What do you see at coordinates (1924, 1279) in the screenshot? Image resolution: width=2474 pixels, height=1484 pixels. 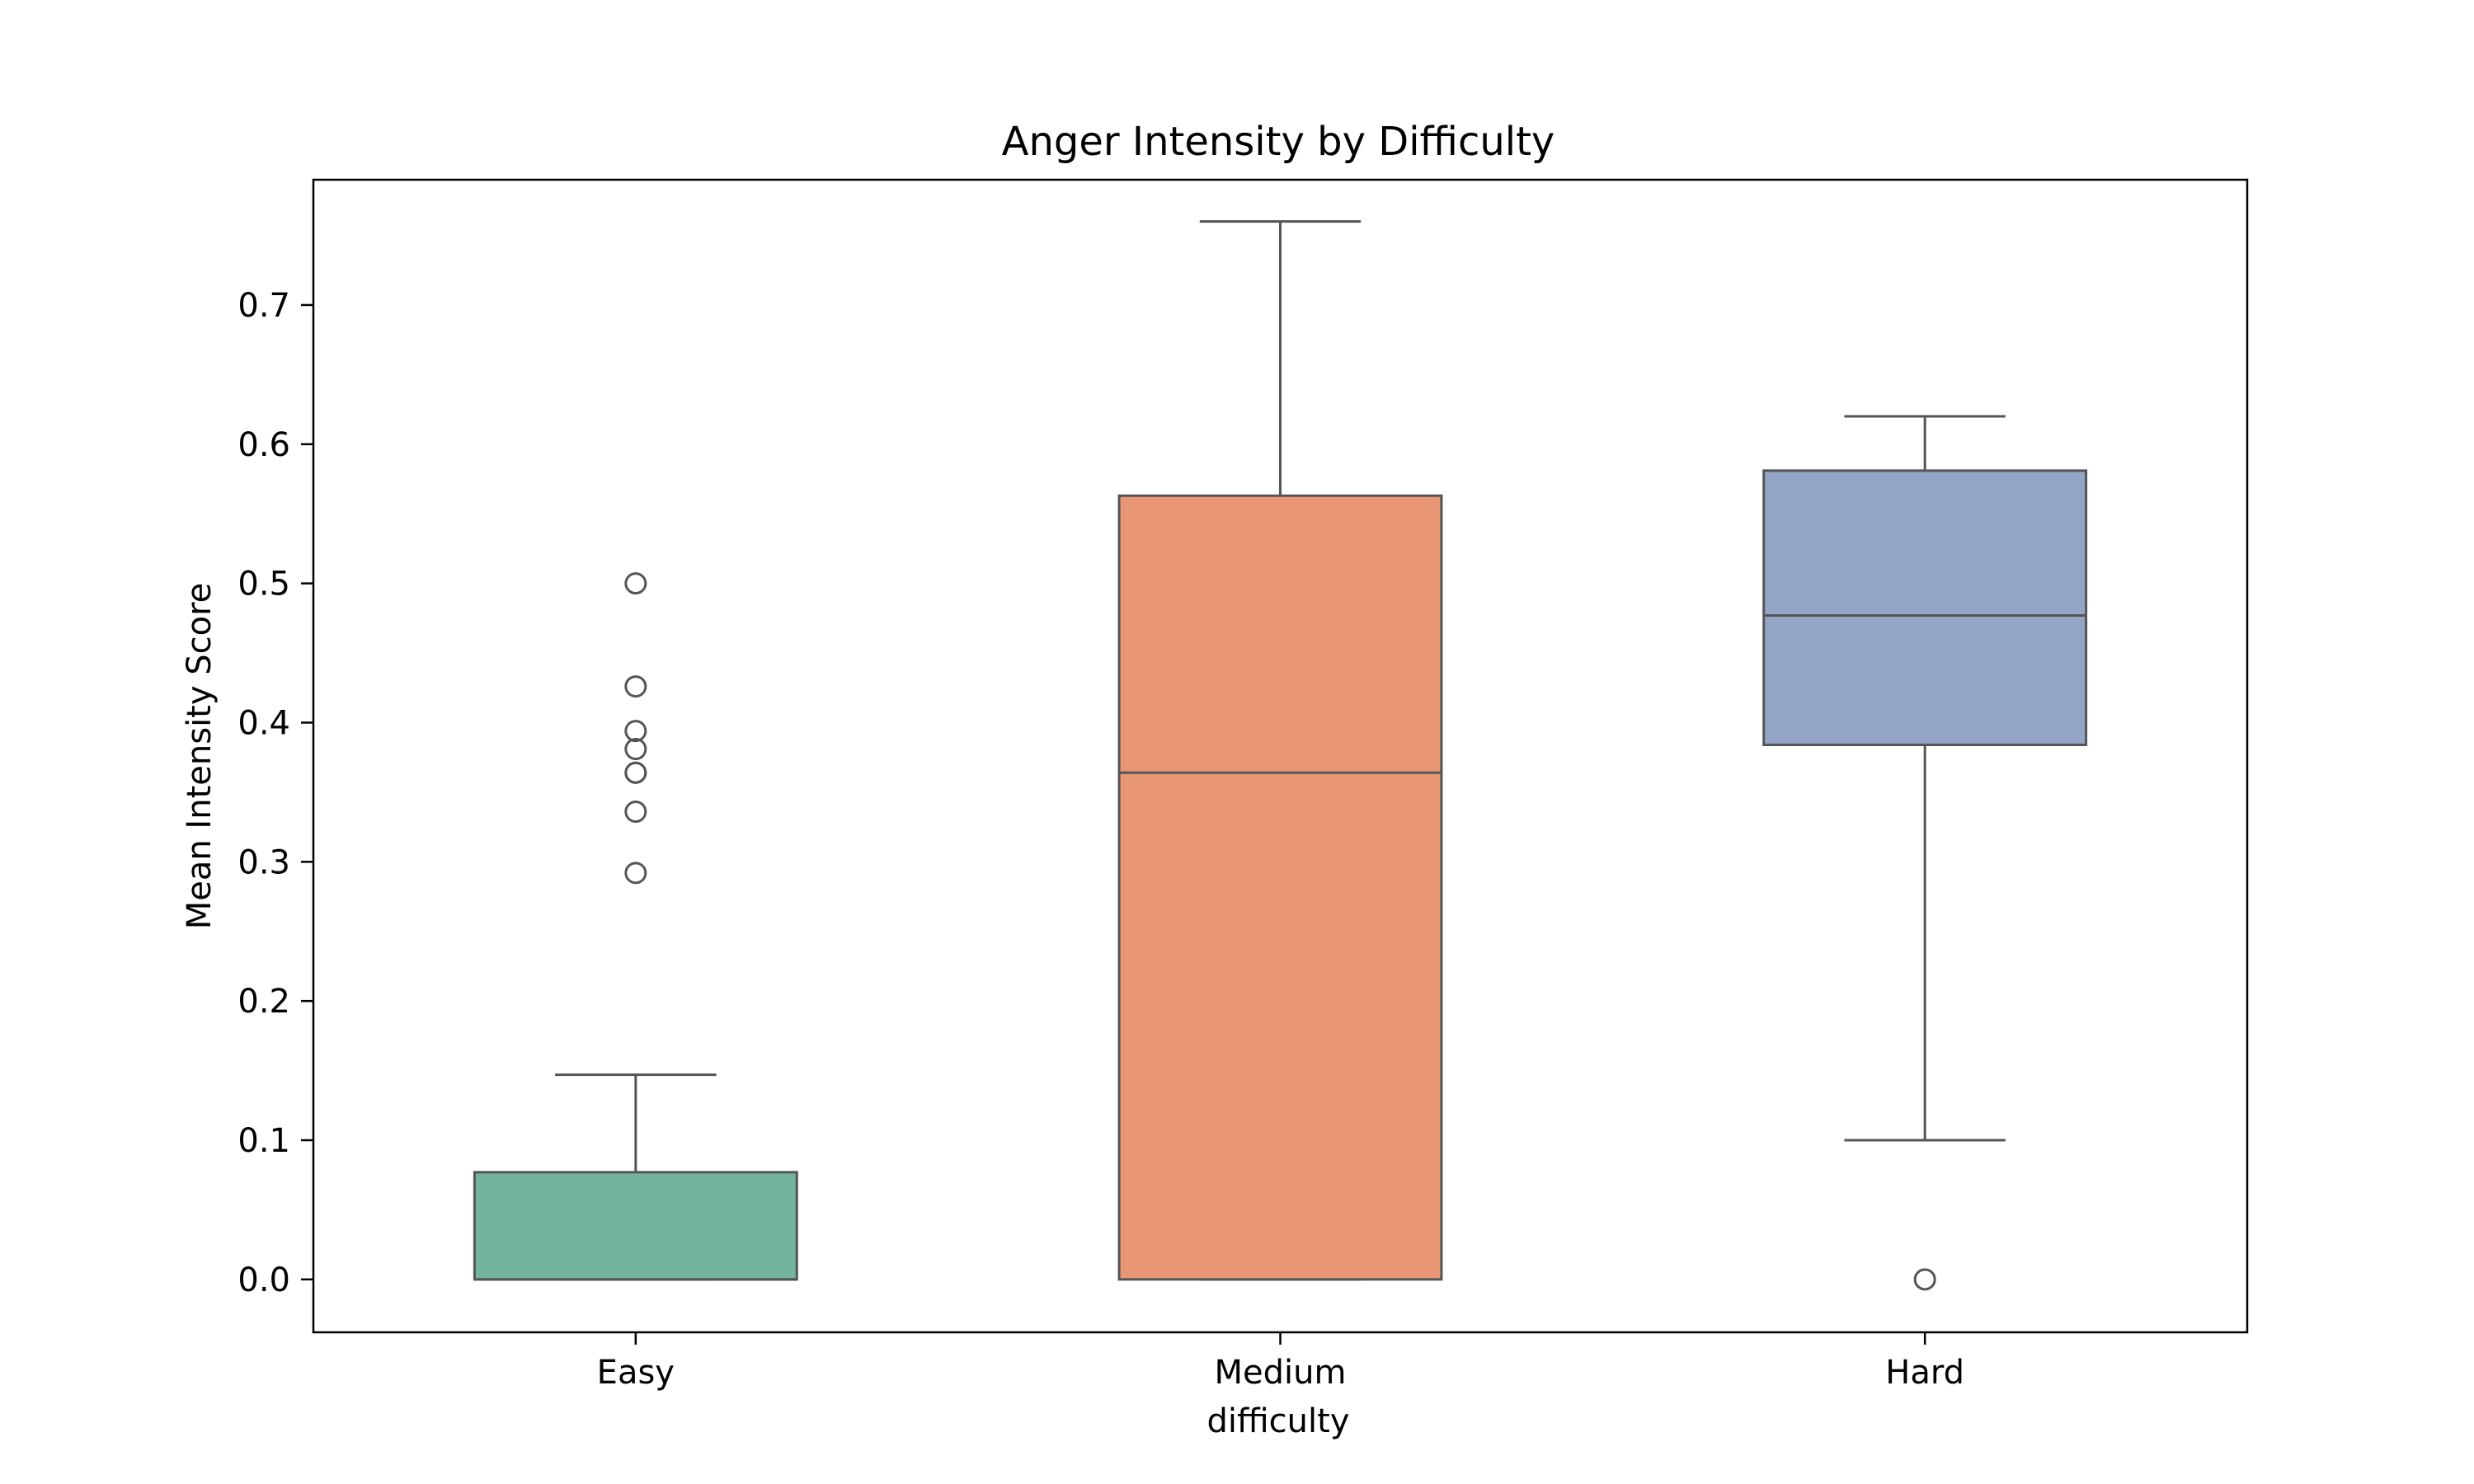 I see `outlier-point-hard` at bounding box center [1924, 1279].